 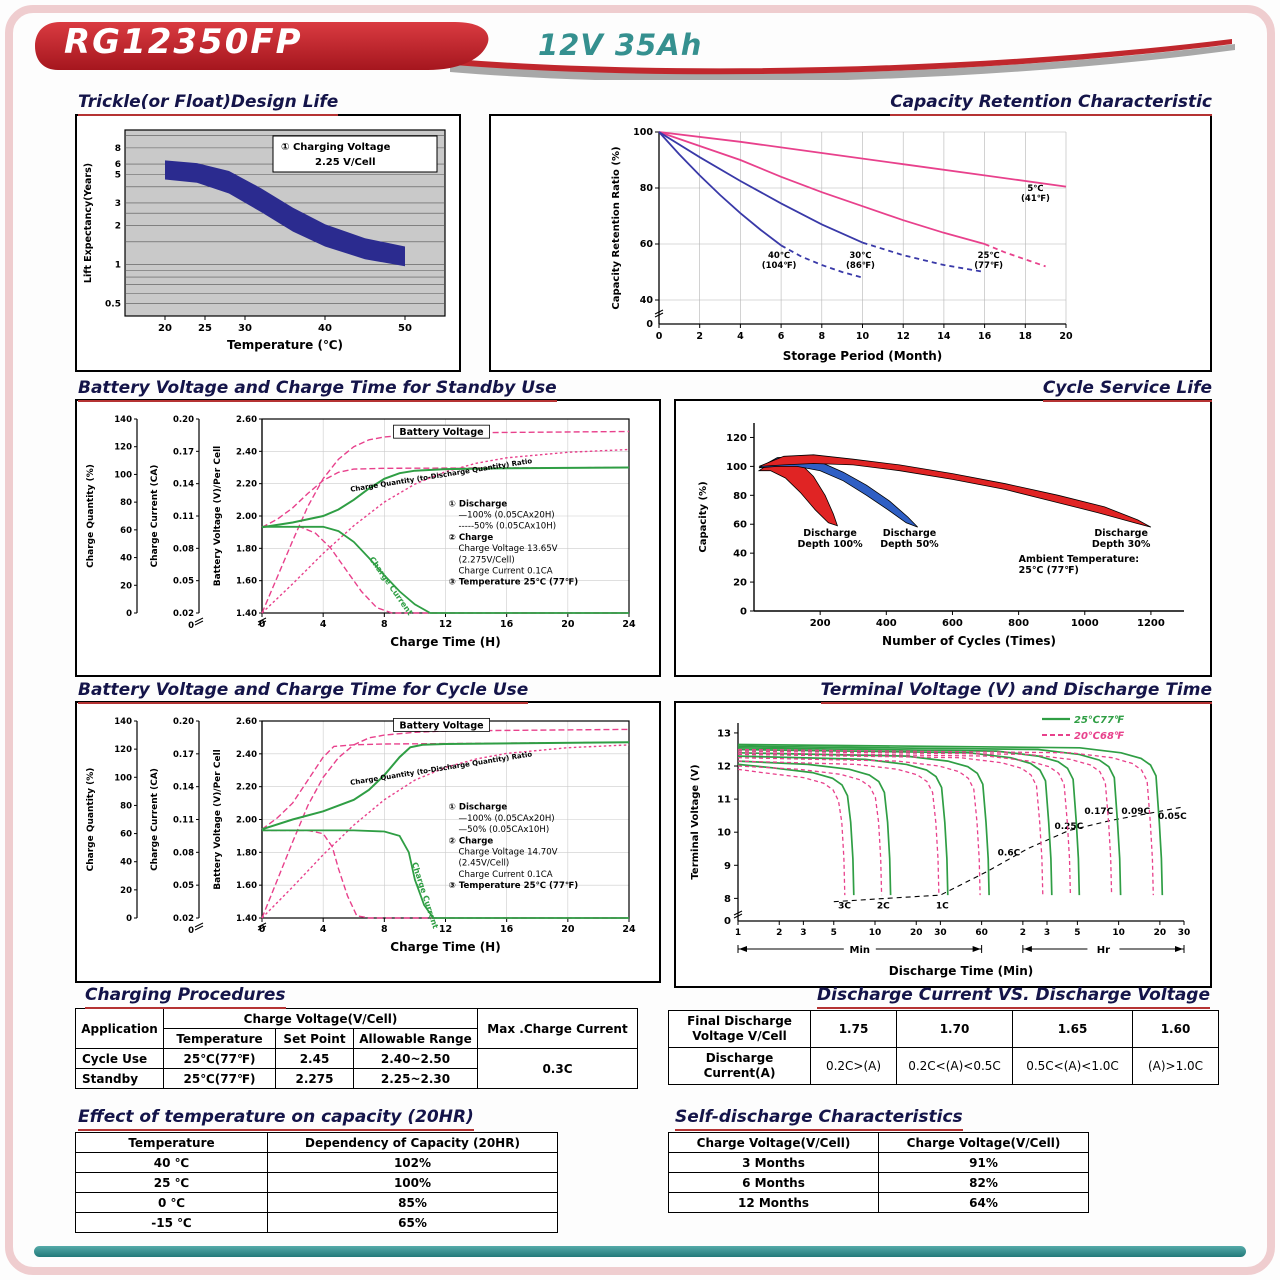 I want to click on section-title-capacity-retention: Capacity Retention Characteristic, so click(x=1051, y=104).